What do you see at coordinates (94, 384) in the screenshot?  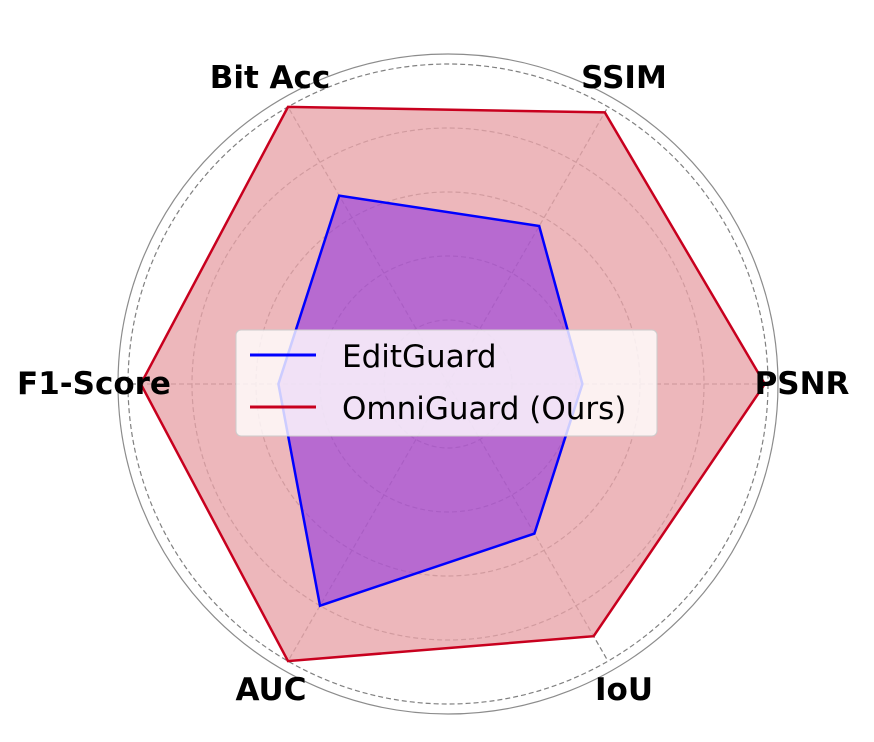 I see `axis-label-f1-score: F1-Score` at bounding box center [94, 384].